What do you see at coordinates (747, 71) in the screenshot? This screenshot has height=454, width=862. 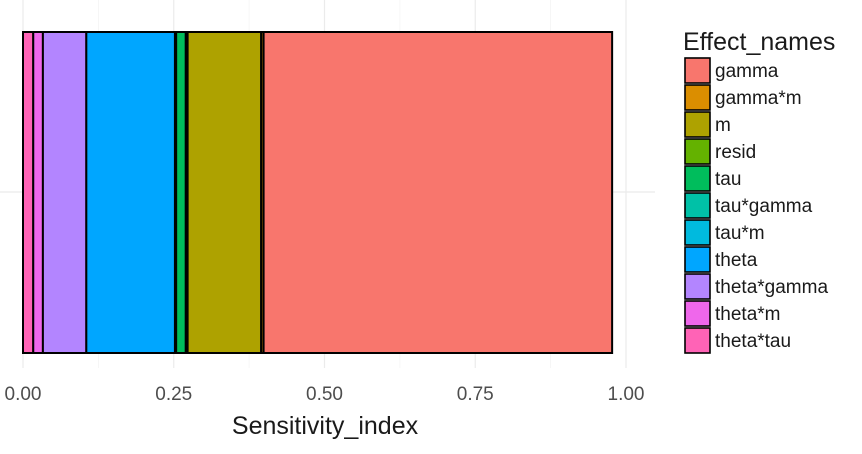 I see `legend-label: gamma` at bounding box center [747, 71].